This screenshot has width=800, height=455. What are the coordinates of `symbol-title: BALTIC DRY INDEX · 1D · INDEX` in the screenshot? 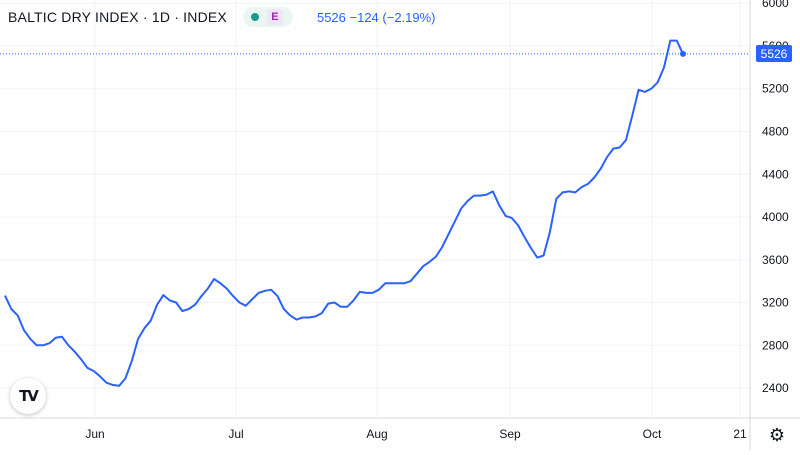 It's located at (117, 17).